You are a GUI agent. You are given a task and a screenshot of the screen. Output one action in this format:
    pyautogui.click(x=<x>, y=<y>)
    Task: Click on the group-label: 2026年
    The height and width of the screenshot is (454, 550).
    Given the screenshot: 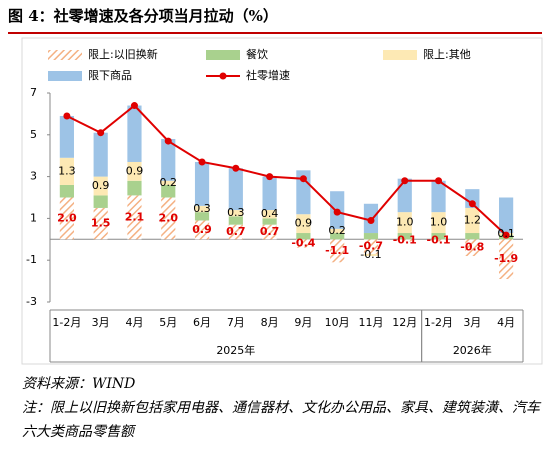 What is the action you would take?
    pyautogui.click(x=472, y=350)
    